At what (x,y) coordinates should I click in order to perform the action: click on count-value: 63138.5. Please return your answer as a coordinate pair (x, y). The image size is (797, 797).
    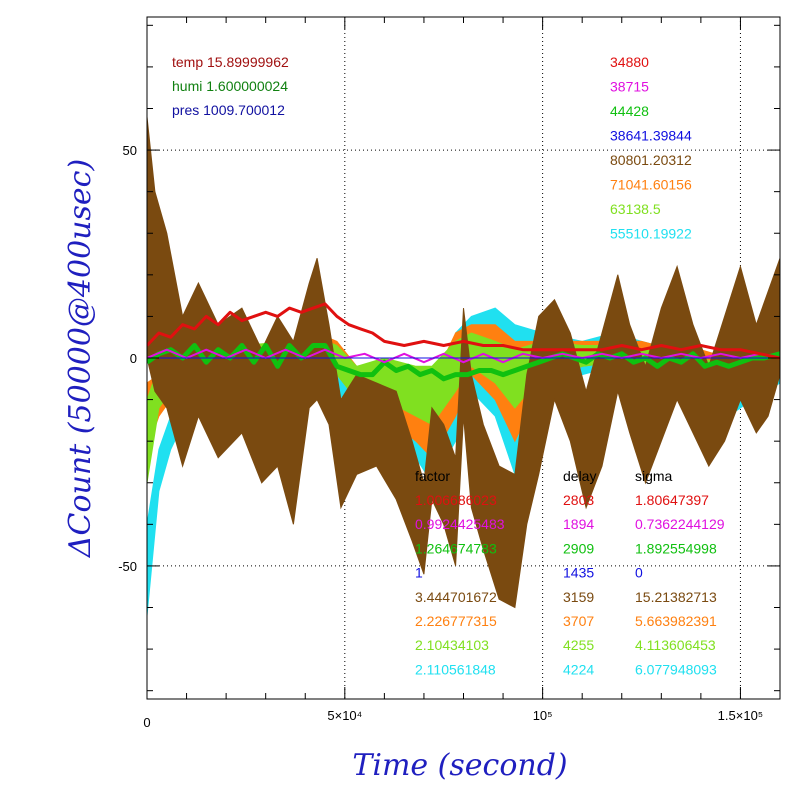
    Looking at the image, I should click on (635, 209).